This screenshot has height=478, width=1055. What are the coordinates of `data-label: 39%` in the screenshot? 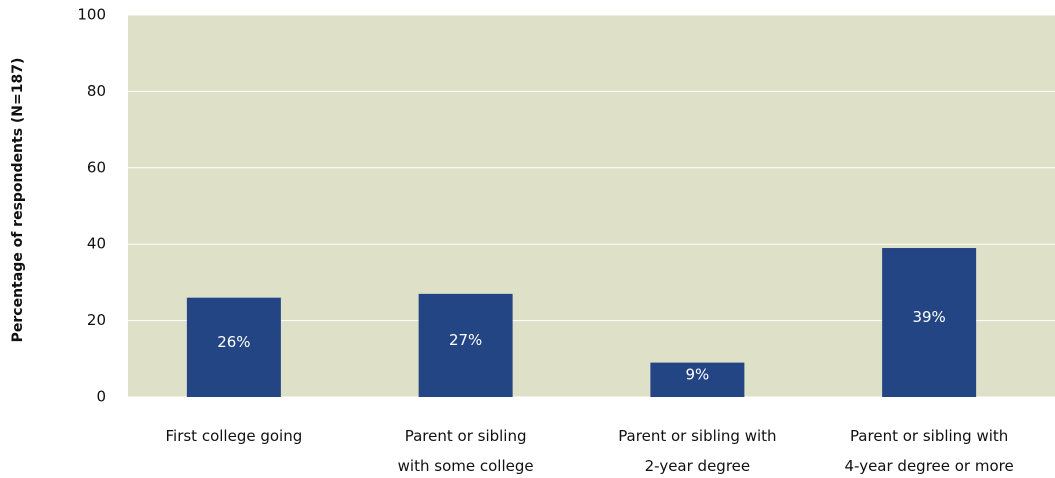 It's located at (928, 317).